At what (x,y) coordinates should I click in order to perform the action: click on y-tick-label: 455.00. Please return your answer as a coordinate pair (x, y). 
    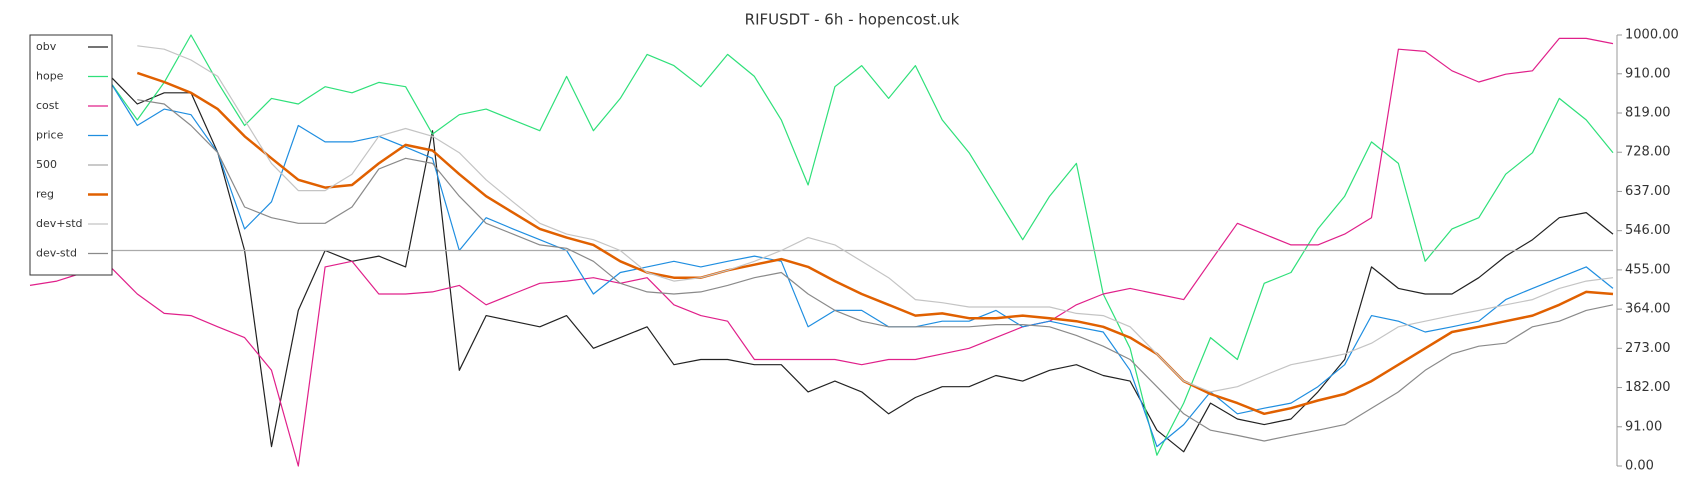
    Looking at the image, I should click on (1648, 269).